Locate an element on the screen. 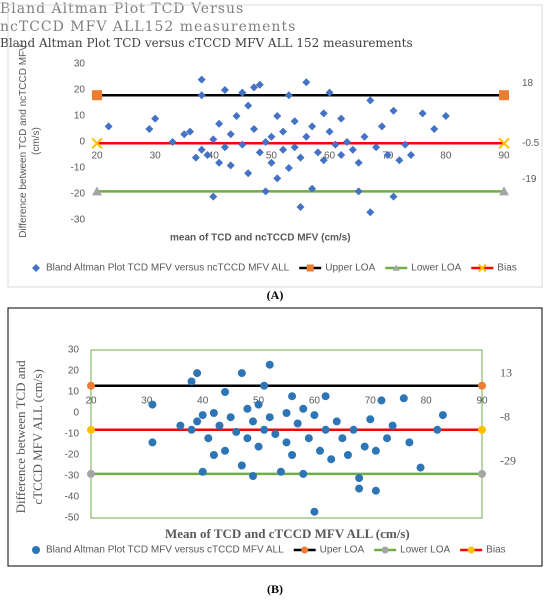 The width and height of the screenshot is (550, 600). x-axis-label: mean of TCD and ncTCCD MFV (cm/s) is located at coordinates (260, 238).